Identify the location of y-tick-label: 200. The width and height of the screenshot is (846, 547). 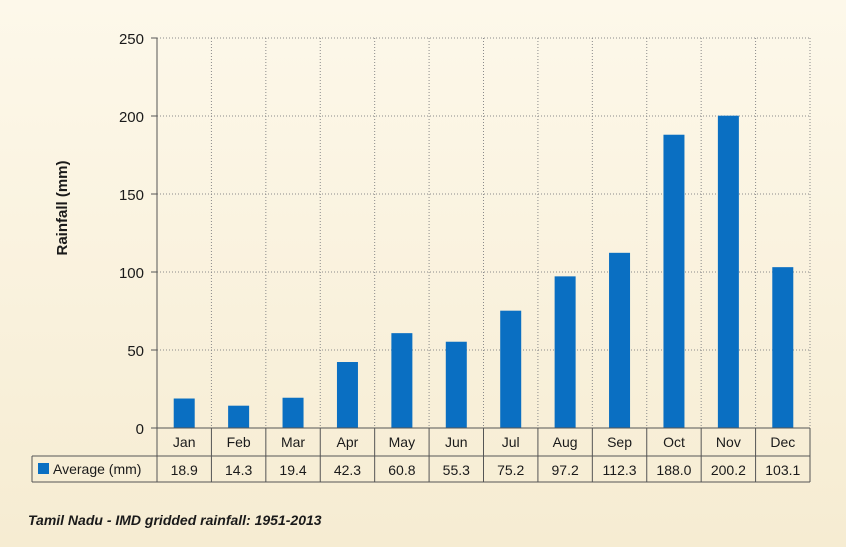
(131, 117).